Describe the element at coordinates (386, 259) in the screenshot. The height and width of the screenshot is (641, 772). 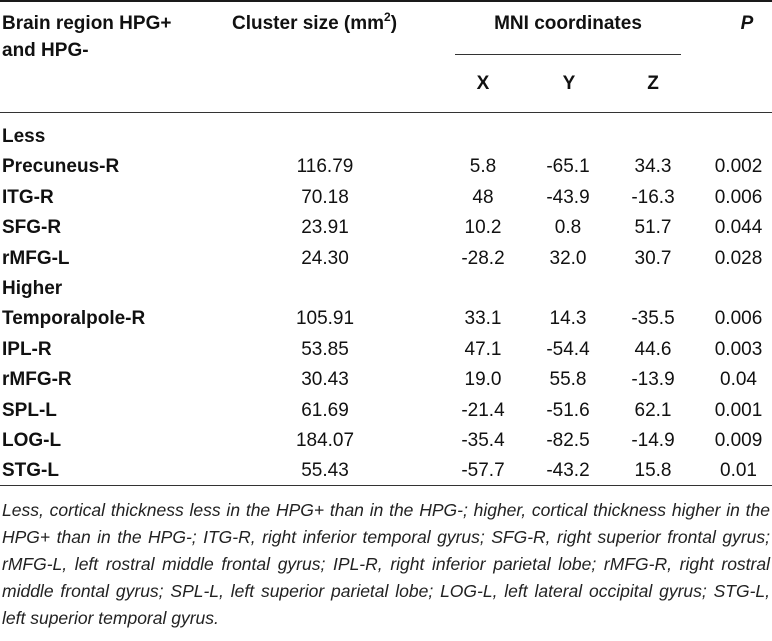
I see `table-row: rMFG-L 24.30 -28.2 32.0 30.7 0.028` at that location.